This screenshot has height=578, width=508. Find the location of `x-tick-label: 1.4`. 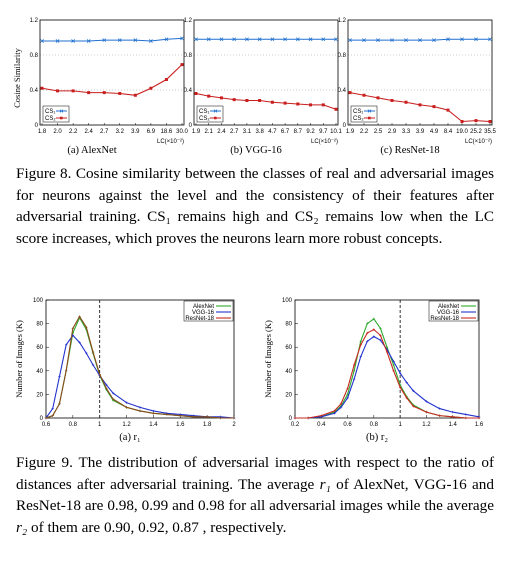

x-tick-label: 1.4 is located at coordinates (153, 425).